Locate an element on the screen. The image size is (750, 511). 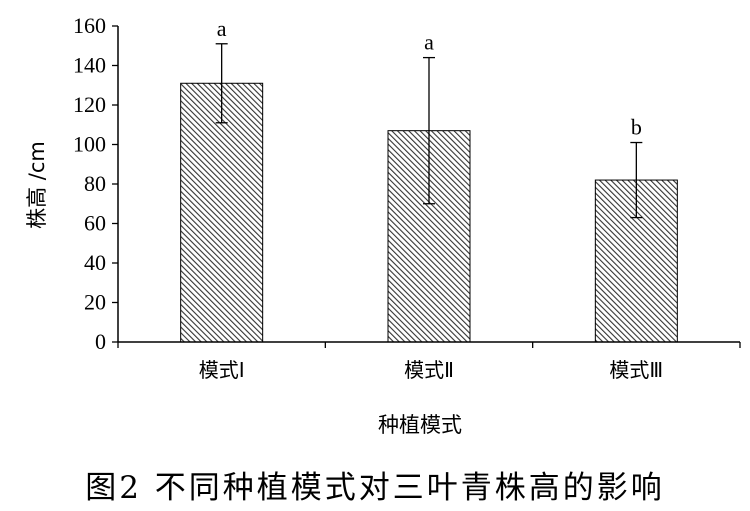
y-tick-label-2: 20 is located at coordinates (95, 302).